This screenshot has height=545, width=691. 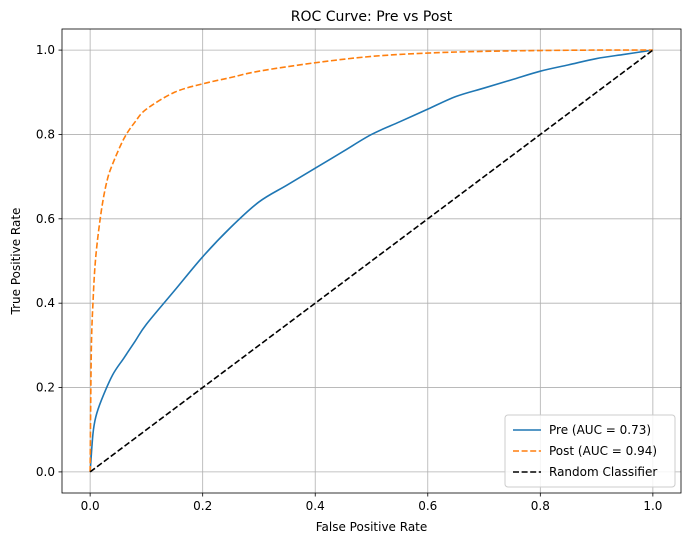 I want to click on x-tick-label: 0.6, so click(x=427, y=506).